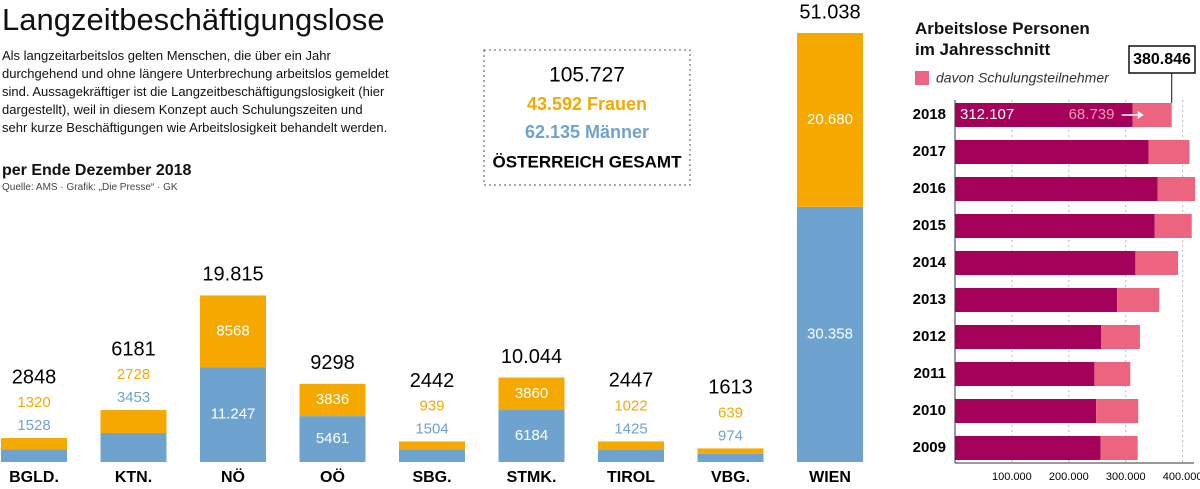  What do you see at coordinates (929, 336) in the screenshot?
I see `category-label: 2012` at bounding box center [929, 336].